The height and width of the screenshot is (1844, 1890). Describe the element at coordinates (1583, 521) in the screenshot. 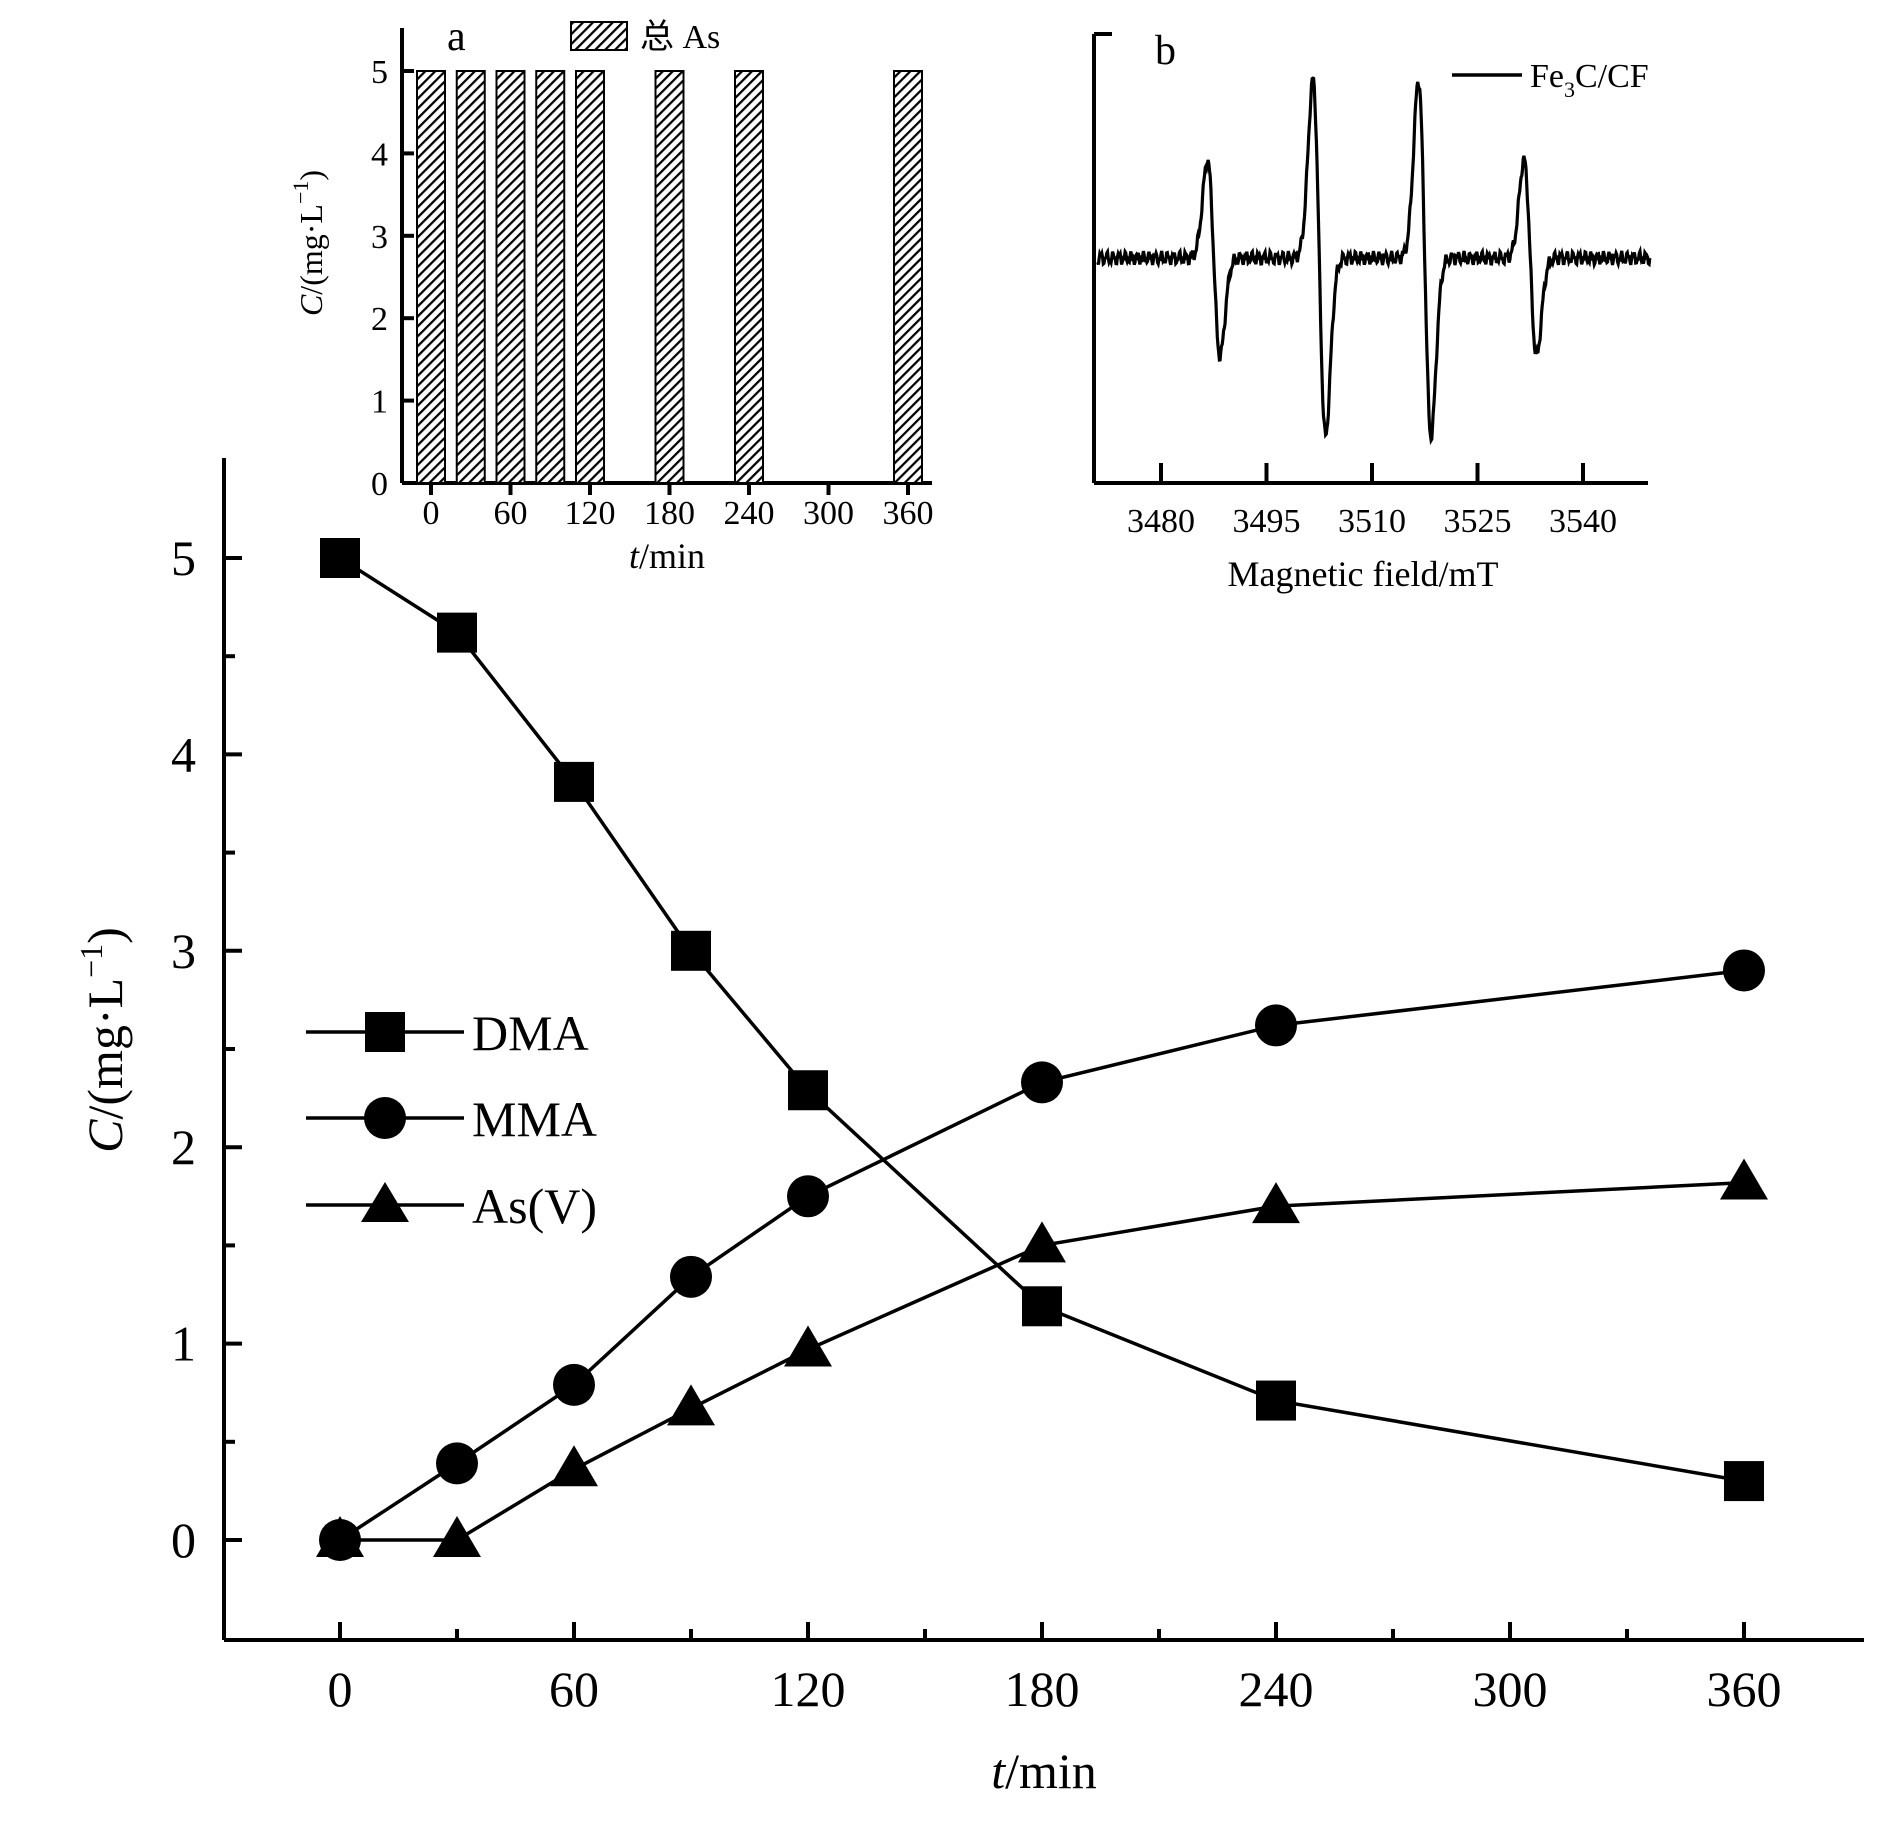

I see `inset-b-x-tick-label-3540: 3540` at that location.